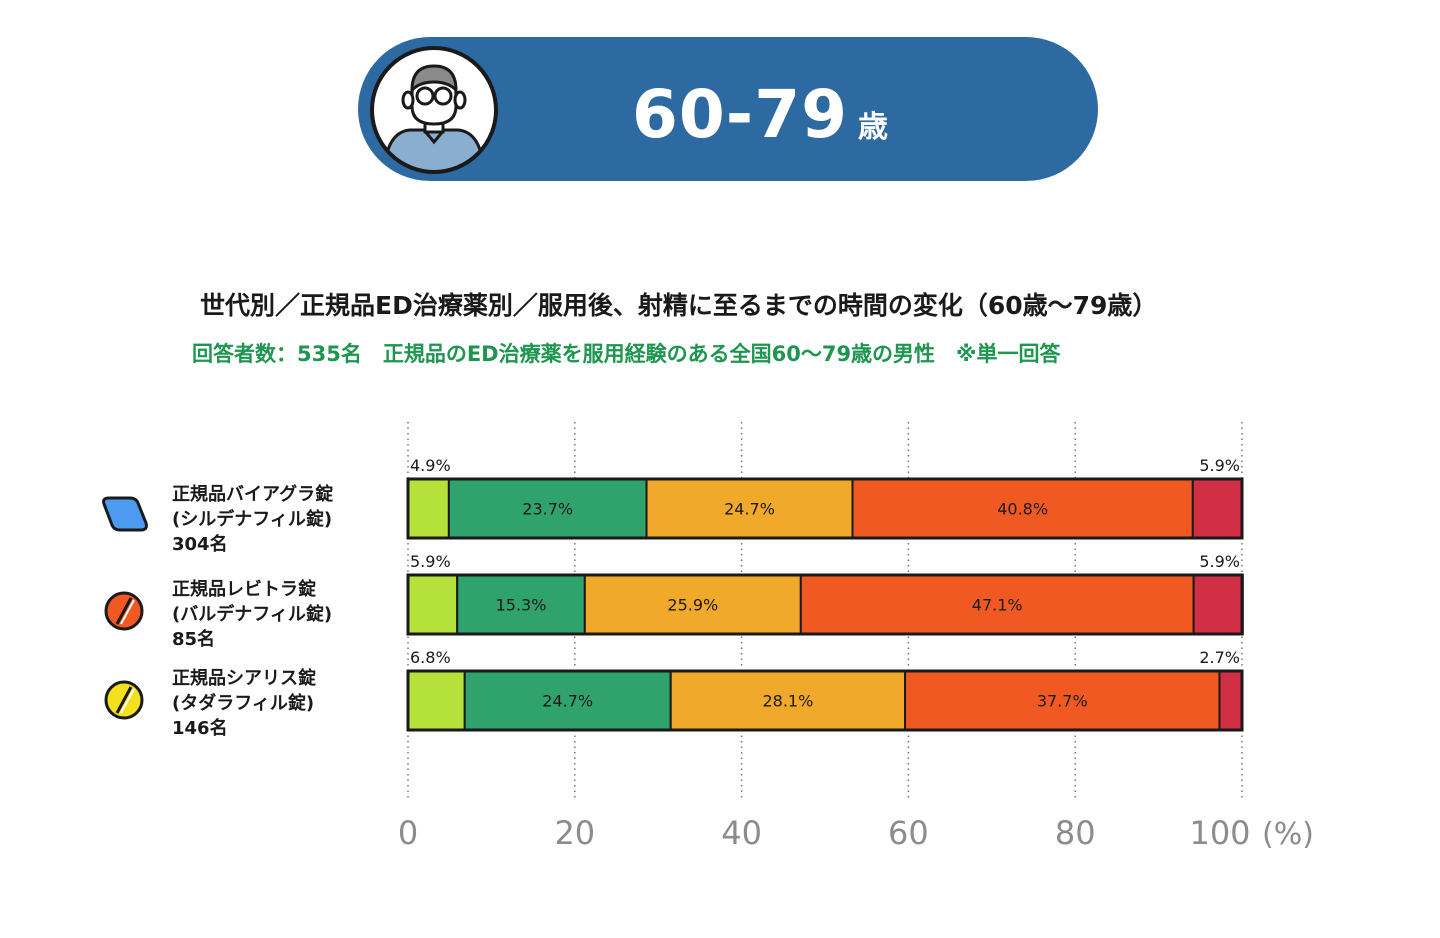 The width and height of the screenshot is (1440, 938). I want to click on age-unit: 歳, so click(873, 127).